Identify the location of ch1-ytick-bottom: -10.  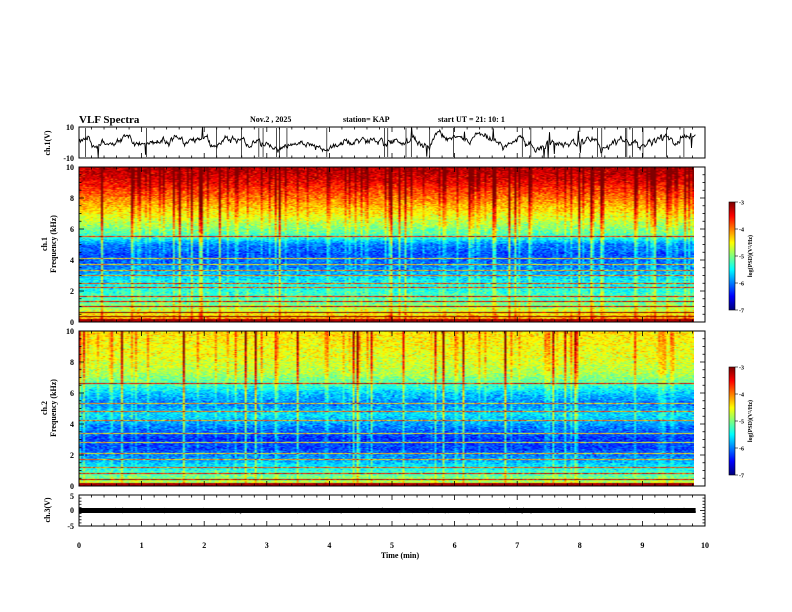
(68, 158).